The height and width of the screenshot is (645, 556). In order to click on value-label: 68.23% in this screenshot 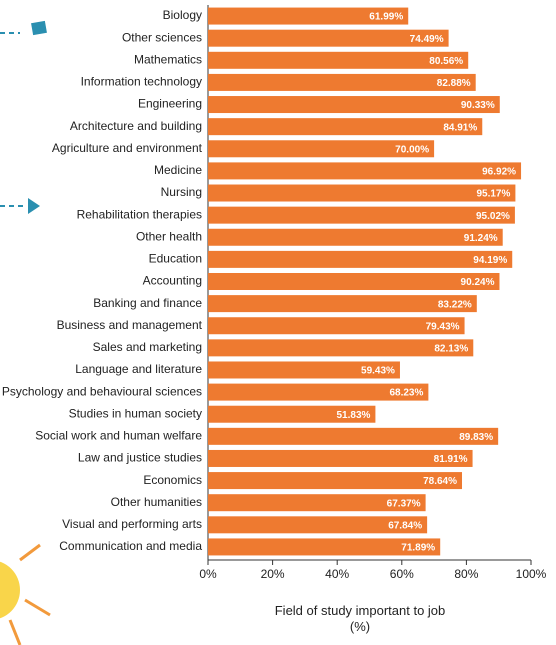, I will do `click(406, 393)`.